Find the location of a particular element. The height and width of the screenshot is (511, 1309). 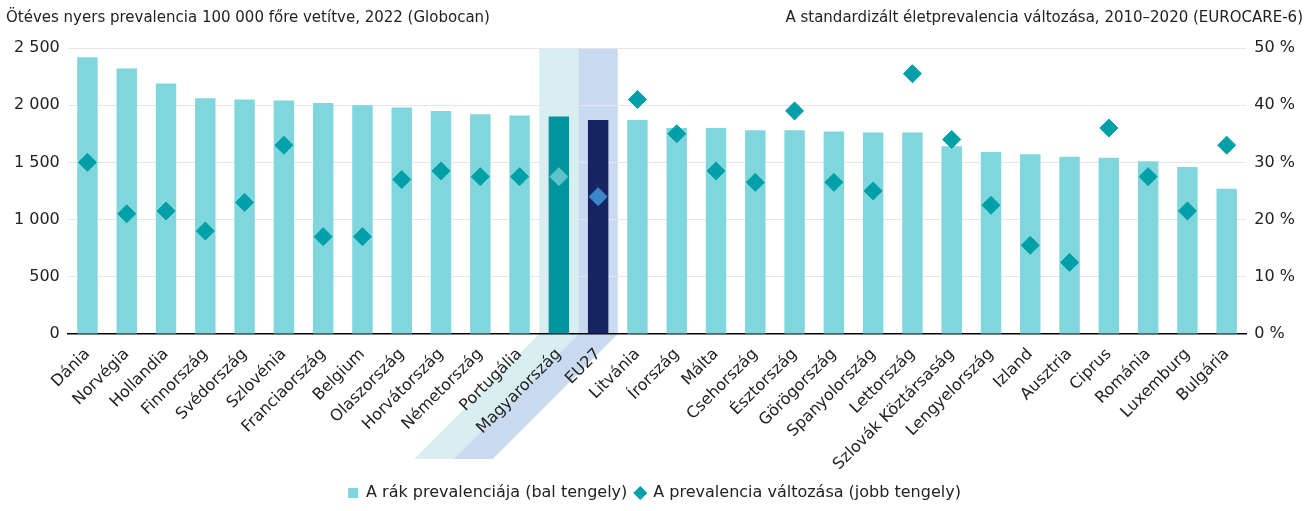

y-axis-title: Ötéves nyers prevalencia 100 000 főre vetítve, 2022 (Globocan) is located at coordinates (248, 17).